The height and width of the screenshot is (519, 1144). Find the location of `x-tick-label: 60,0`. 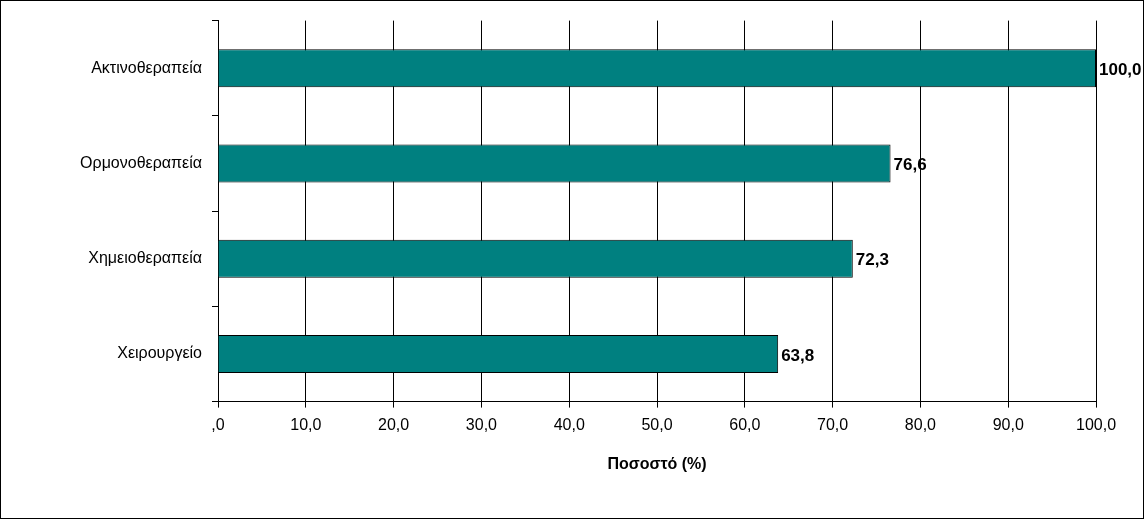

x-tick-label: 60,0 is located at coordinates (745, 424).